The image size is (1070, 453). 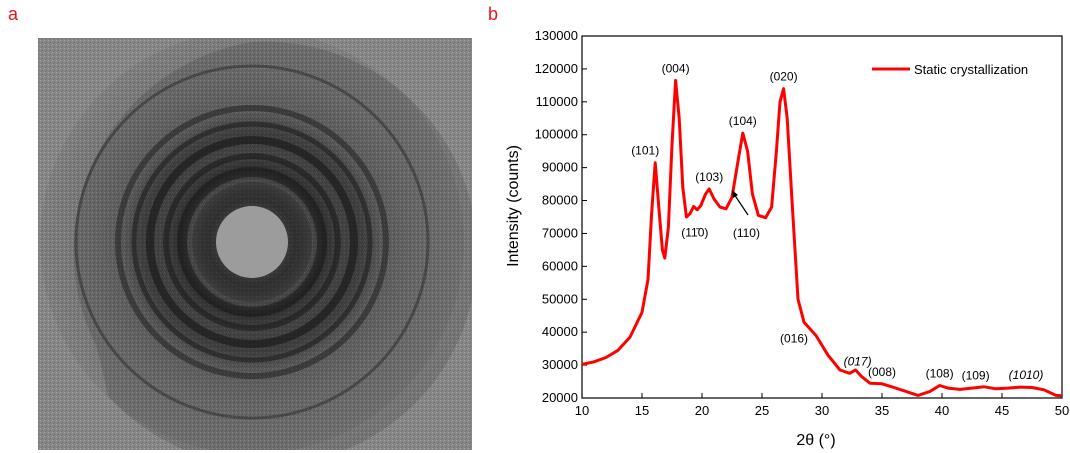 I want to click on x-tick-label: 45, so click(x=1002, y=410).